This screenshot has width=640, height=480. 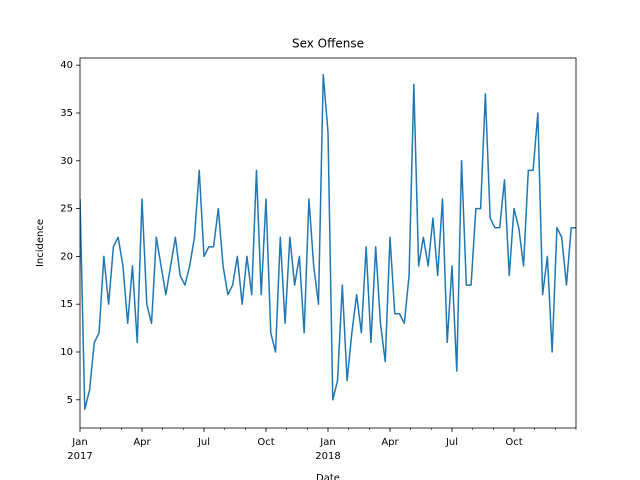 I want to click on y-tick-label: 30, so click(x=66, y=161).